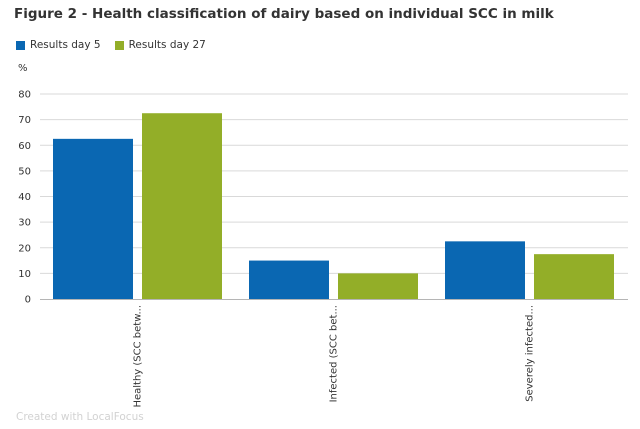  Describe the element at coordinates (167, 45) in the screenshot. I see `legend-label-day27: Results day 27` at that location.